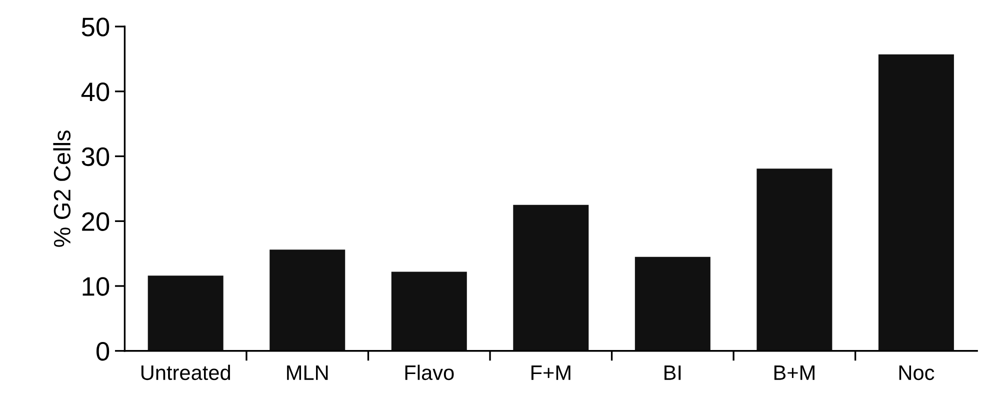 The image size is (982, 408). I want to click on y-tick-label: 10, so click(96, 286).